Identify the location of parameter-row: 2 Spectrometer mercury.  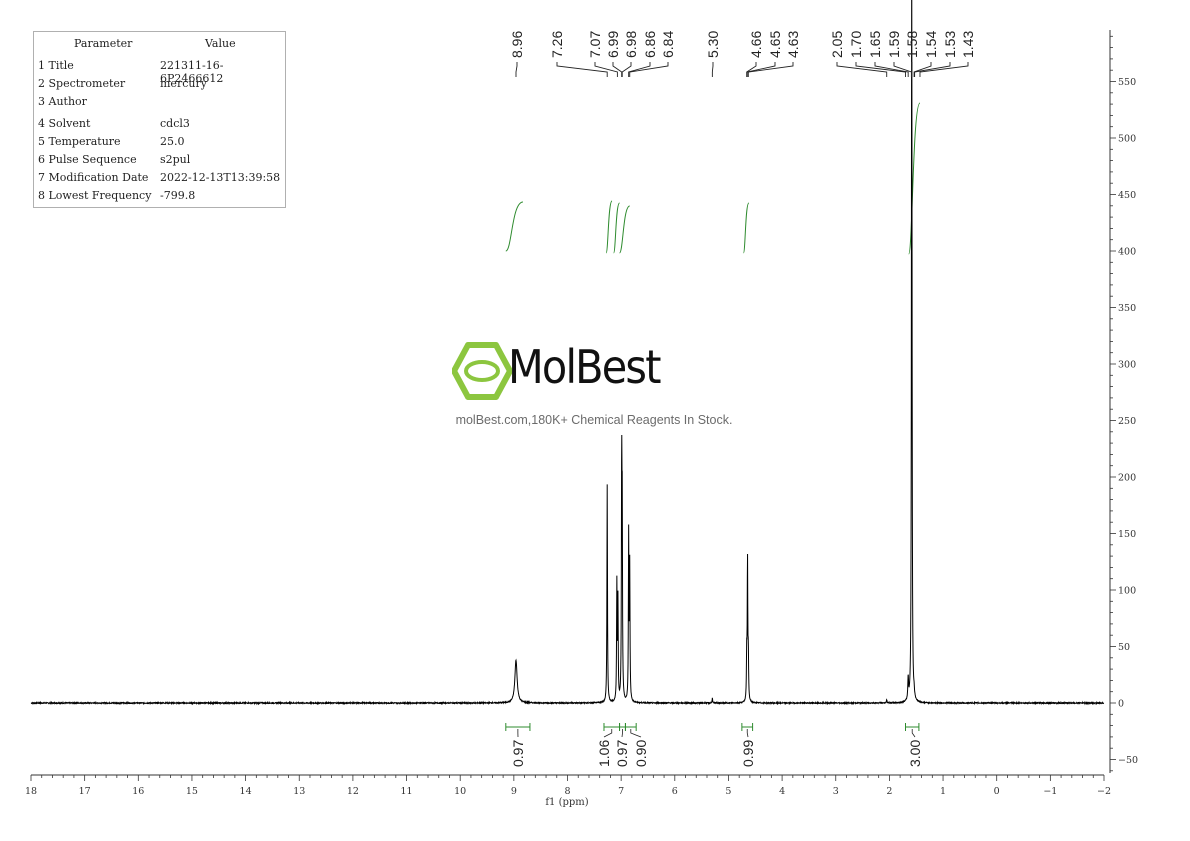
(160, 85).